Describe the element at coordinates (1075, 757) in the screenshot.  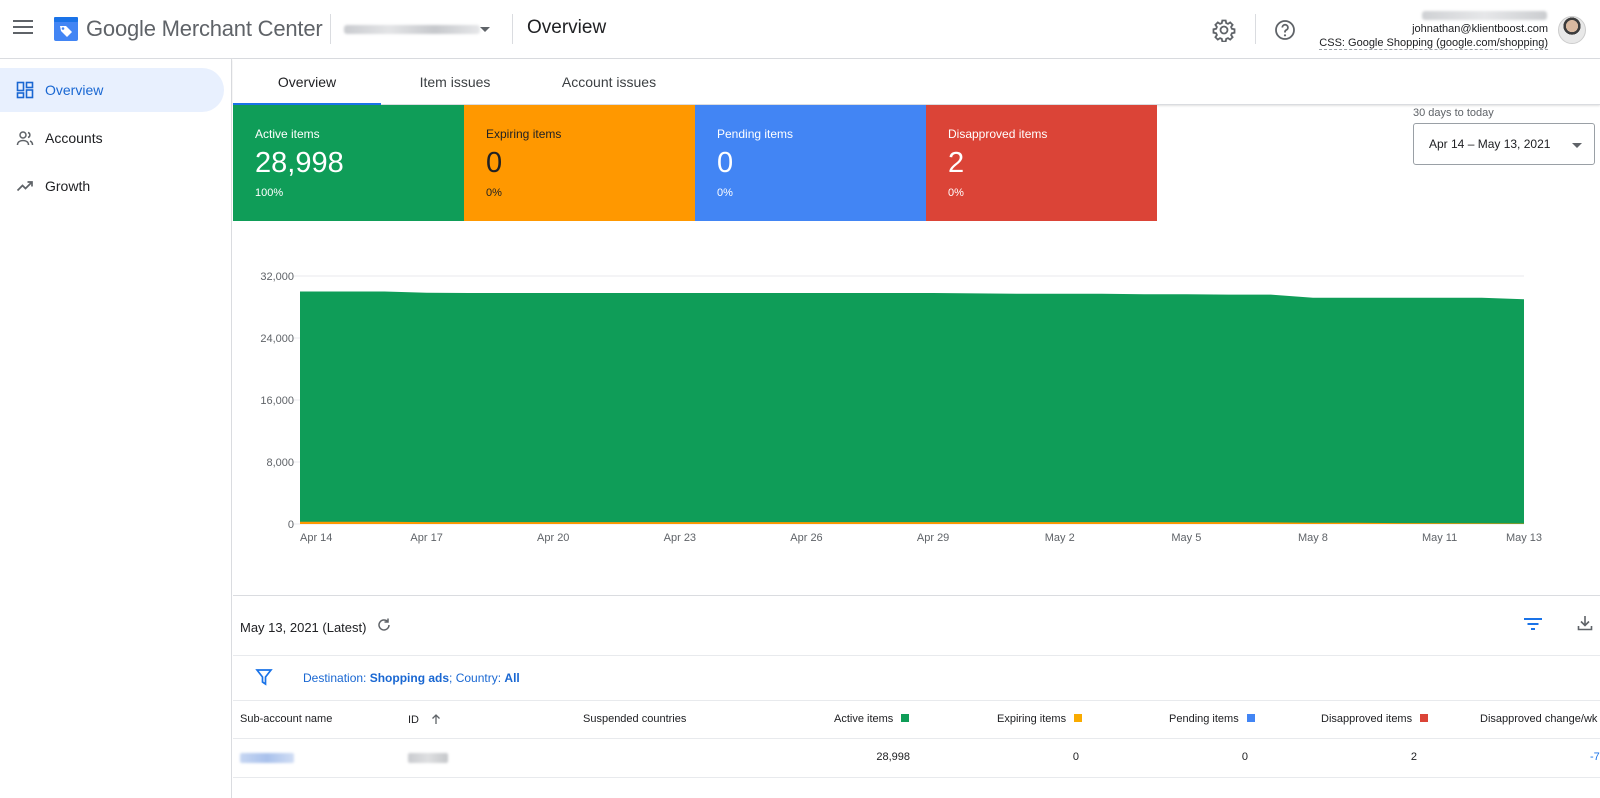
I see `cell-expiring-items: 0` at that location.